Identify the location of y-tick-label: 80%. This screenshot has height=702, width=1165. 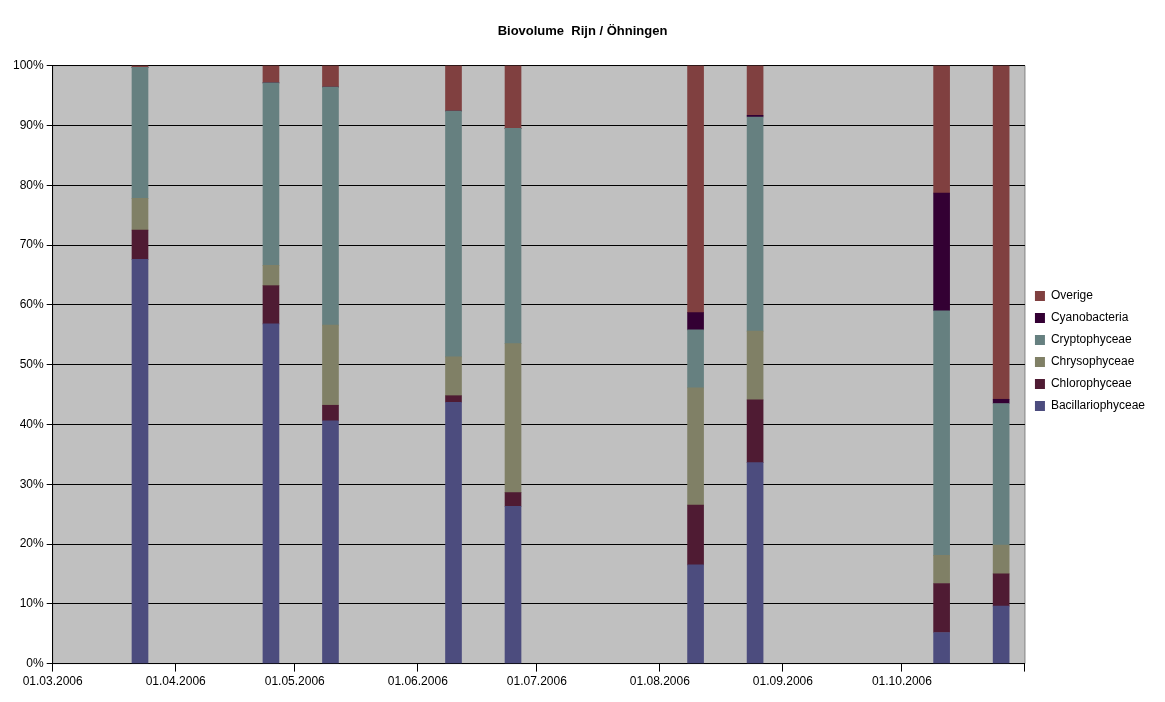
(32, 184).